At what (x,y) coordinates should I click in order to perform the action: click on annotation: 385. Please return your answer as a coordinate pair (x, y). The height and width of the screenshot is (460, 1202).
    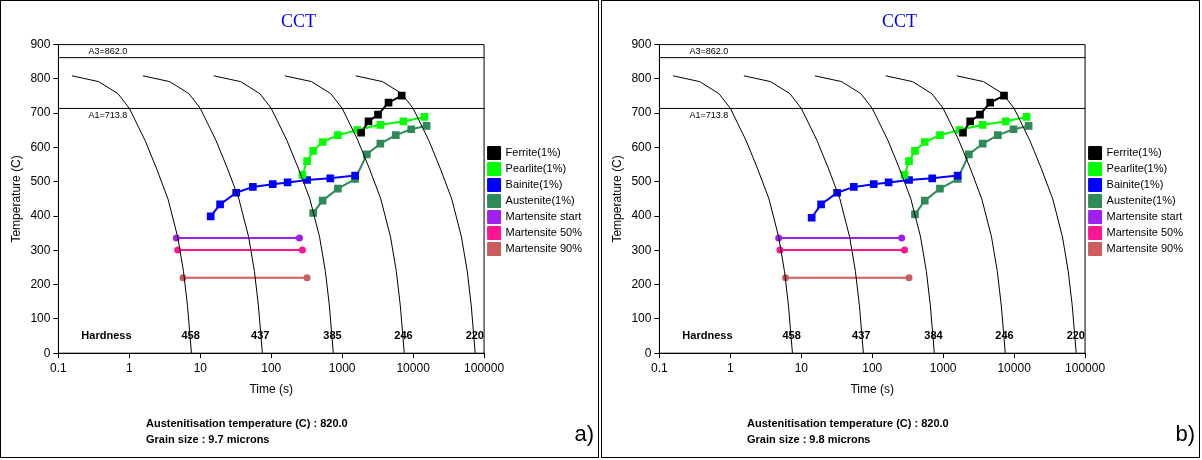
    Looking at the image, I should click on (332, 335).